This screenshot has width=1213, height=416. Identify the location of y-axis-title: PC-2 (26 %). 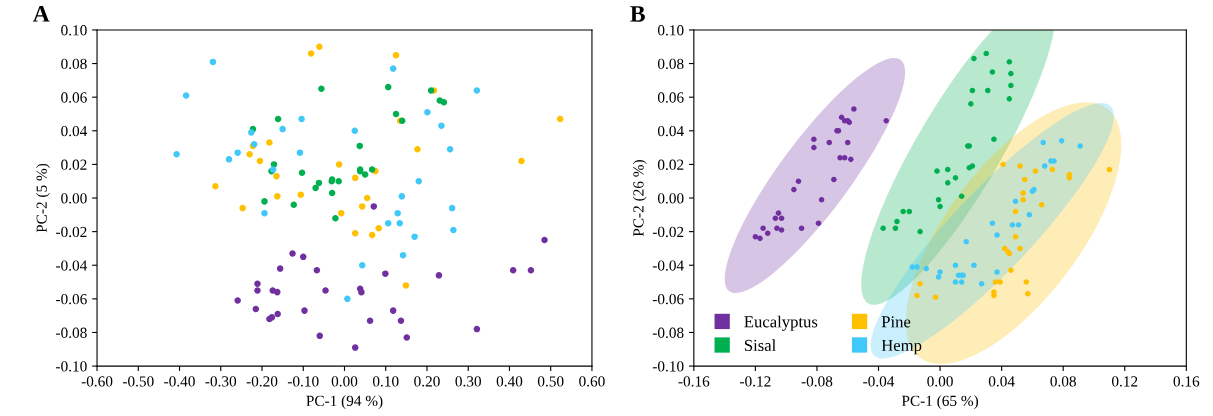
(639, 198).